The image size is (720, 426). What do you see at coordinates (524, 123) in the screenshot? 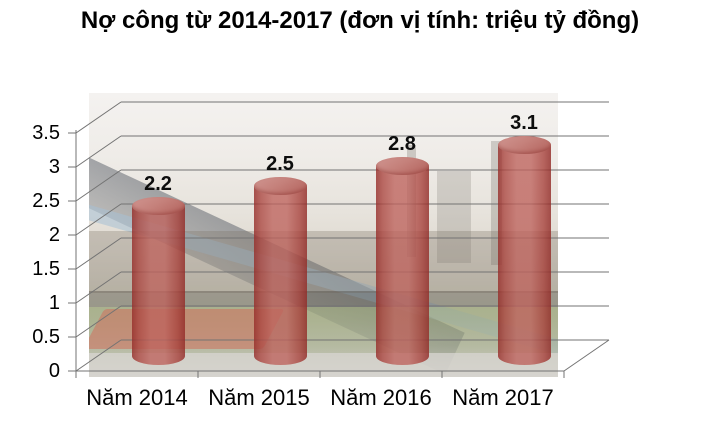
I see `bar-value-label: 3.1` at bounding box center [524, 123].